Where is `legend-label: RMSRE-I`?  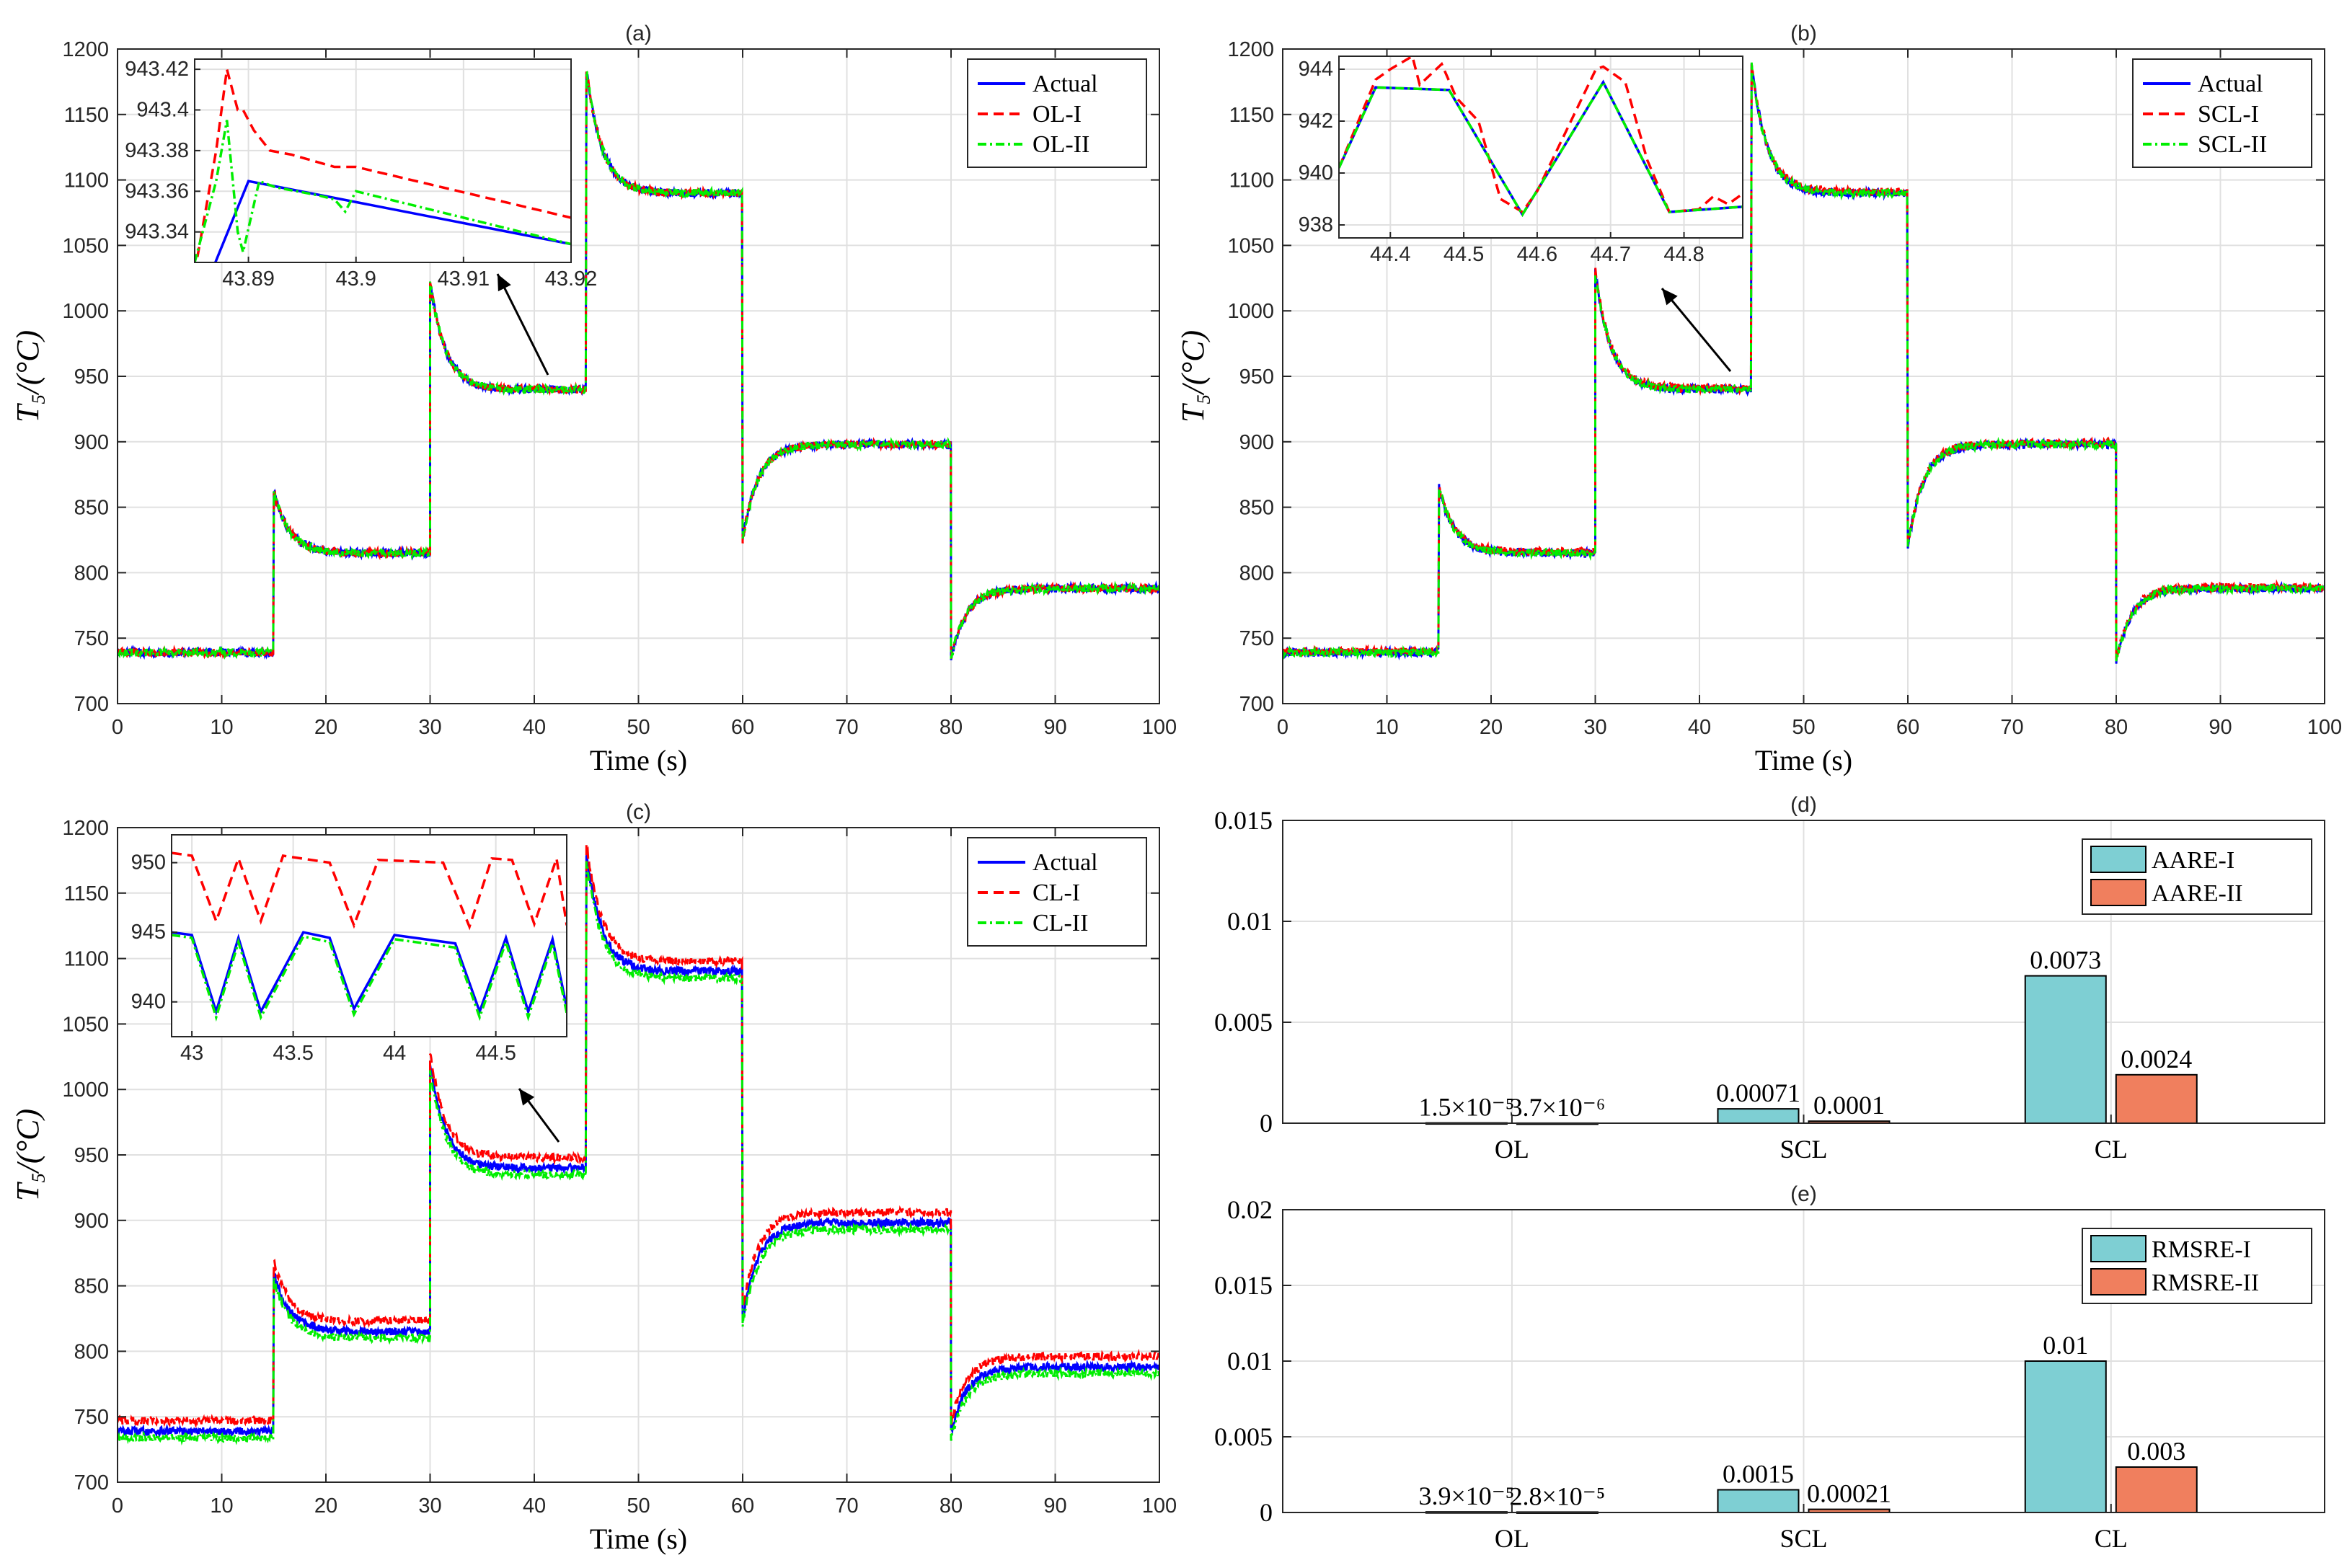 legend-label: RMSRE-I is located at coordinates (2201, 1249).